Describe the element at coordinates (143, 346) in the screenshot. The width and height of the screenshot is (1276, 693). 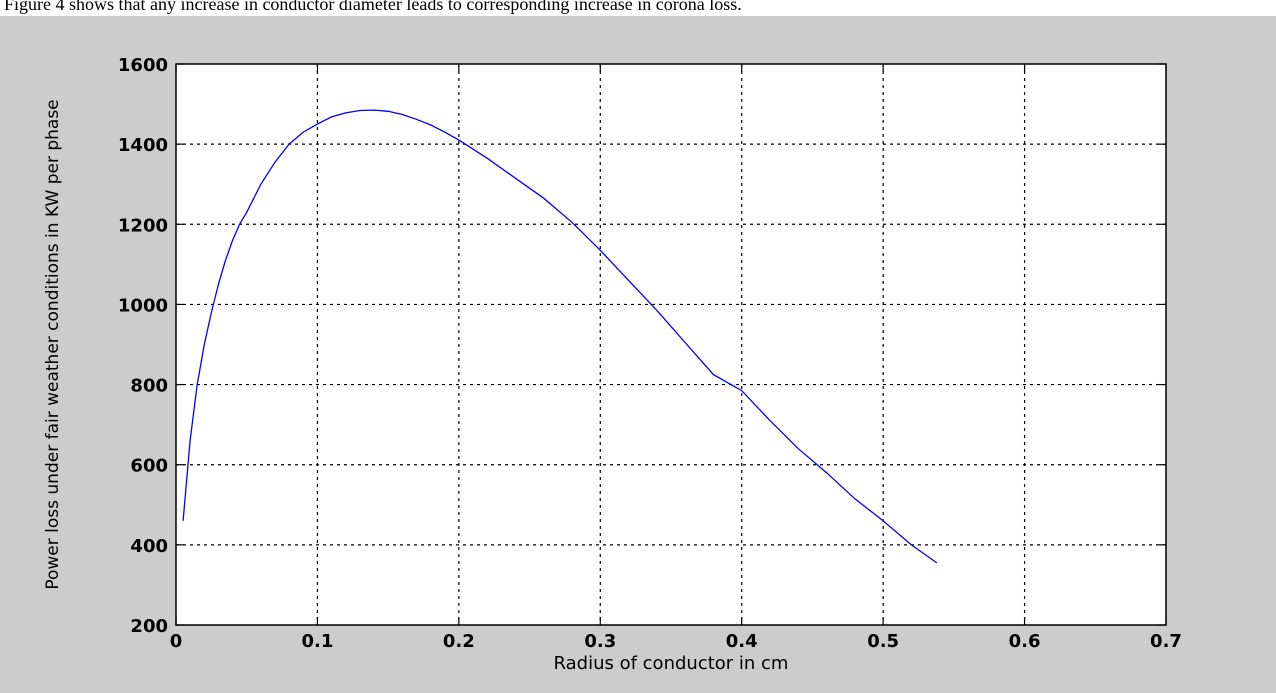
I see `y-tick-labels: 200 400 600 800 1000 1200 1400 1600` at that location.